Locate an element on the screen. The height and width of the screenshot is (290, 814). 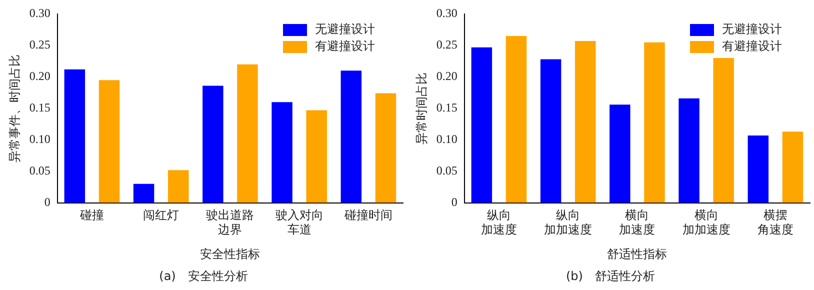
x-tick-label: 驶出道路边界 is located at coordinates (230, 222).